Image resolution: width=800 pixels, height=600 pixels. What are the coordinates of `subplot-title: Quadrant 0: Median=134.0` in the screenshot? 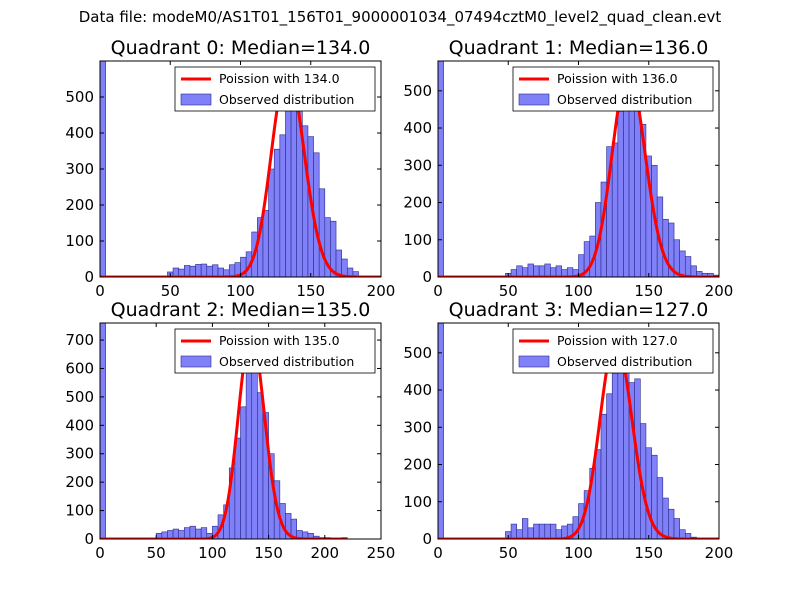 It's located at (241, 48).